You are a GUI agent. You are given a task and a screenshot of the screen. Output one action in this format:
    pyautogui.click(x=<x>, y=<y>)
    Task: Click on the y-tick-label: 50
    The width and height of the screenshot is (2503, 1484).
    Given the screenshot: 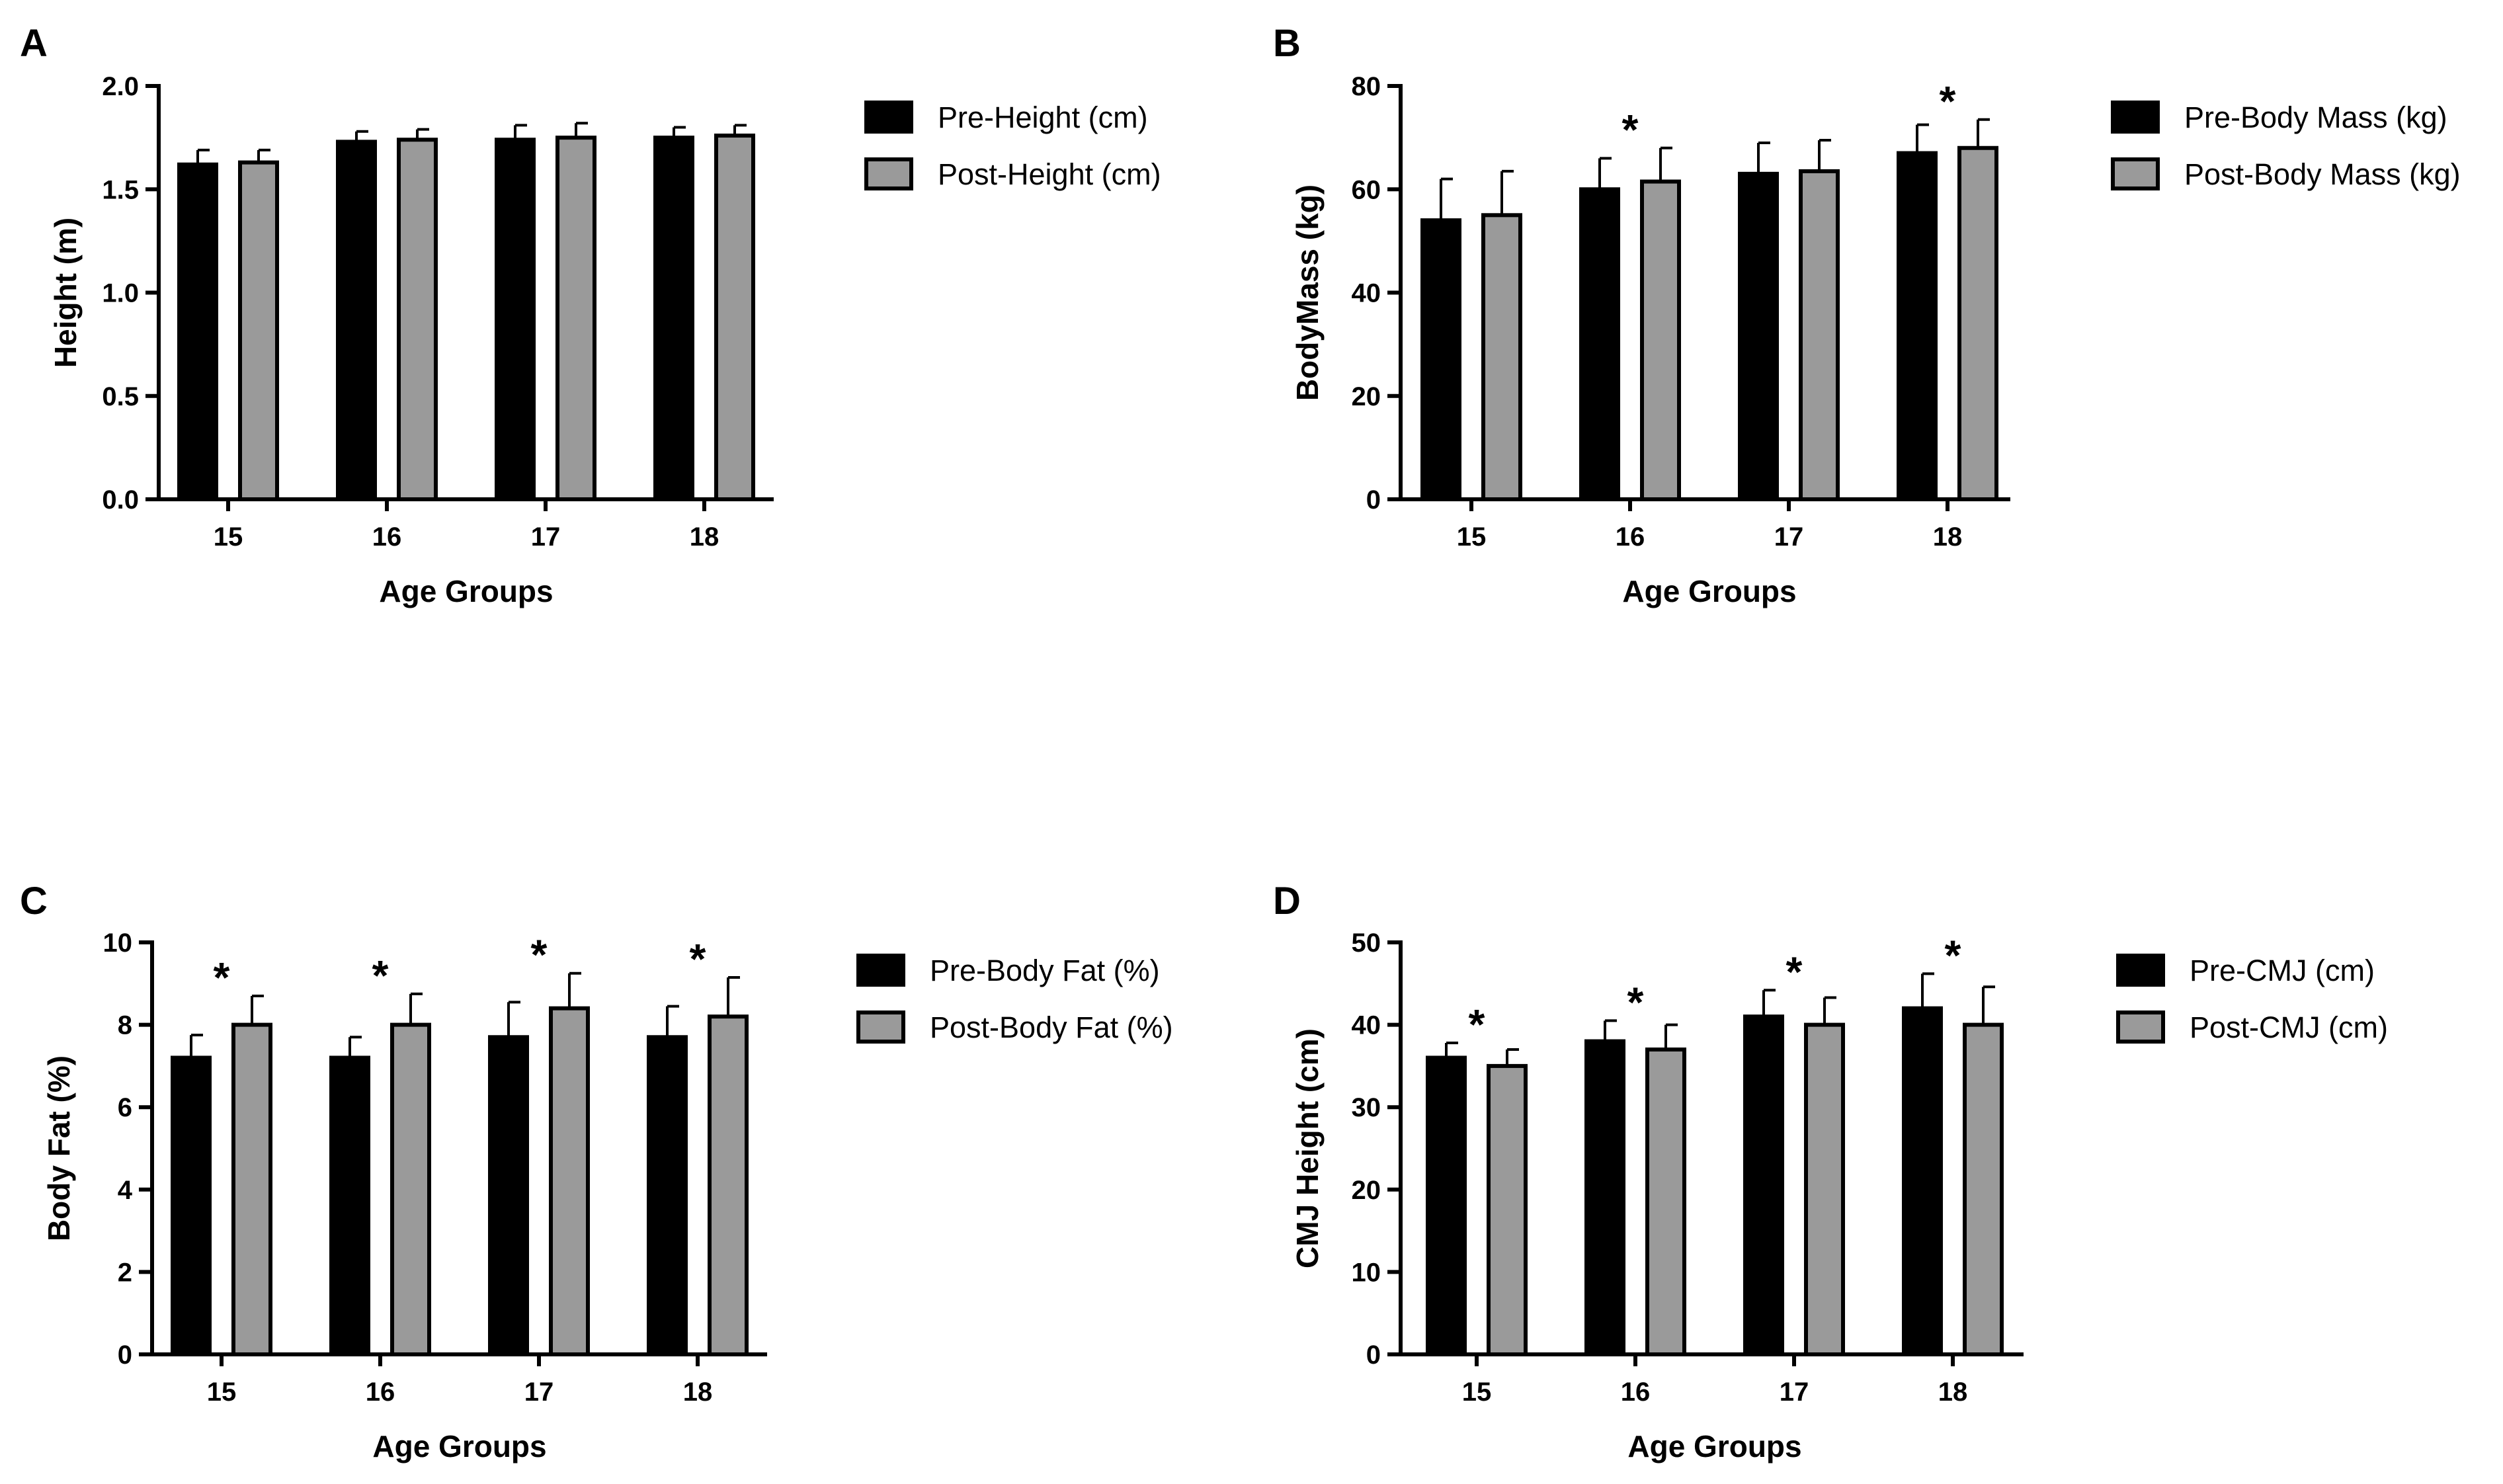 What is the action you would take?
    pyautogui.click(x=1366, y=943)
    